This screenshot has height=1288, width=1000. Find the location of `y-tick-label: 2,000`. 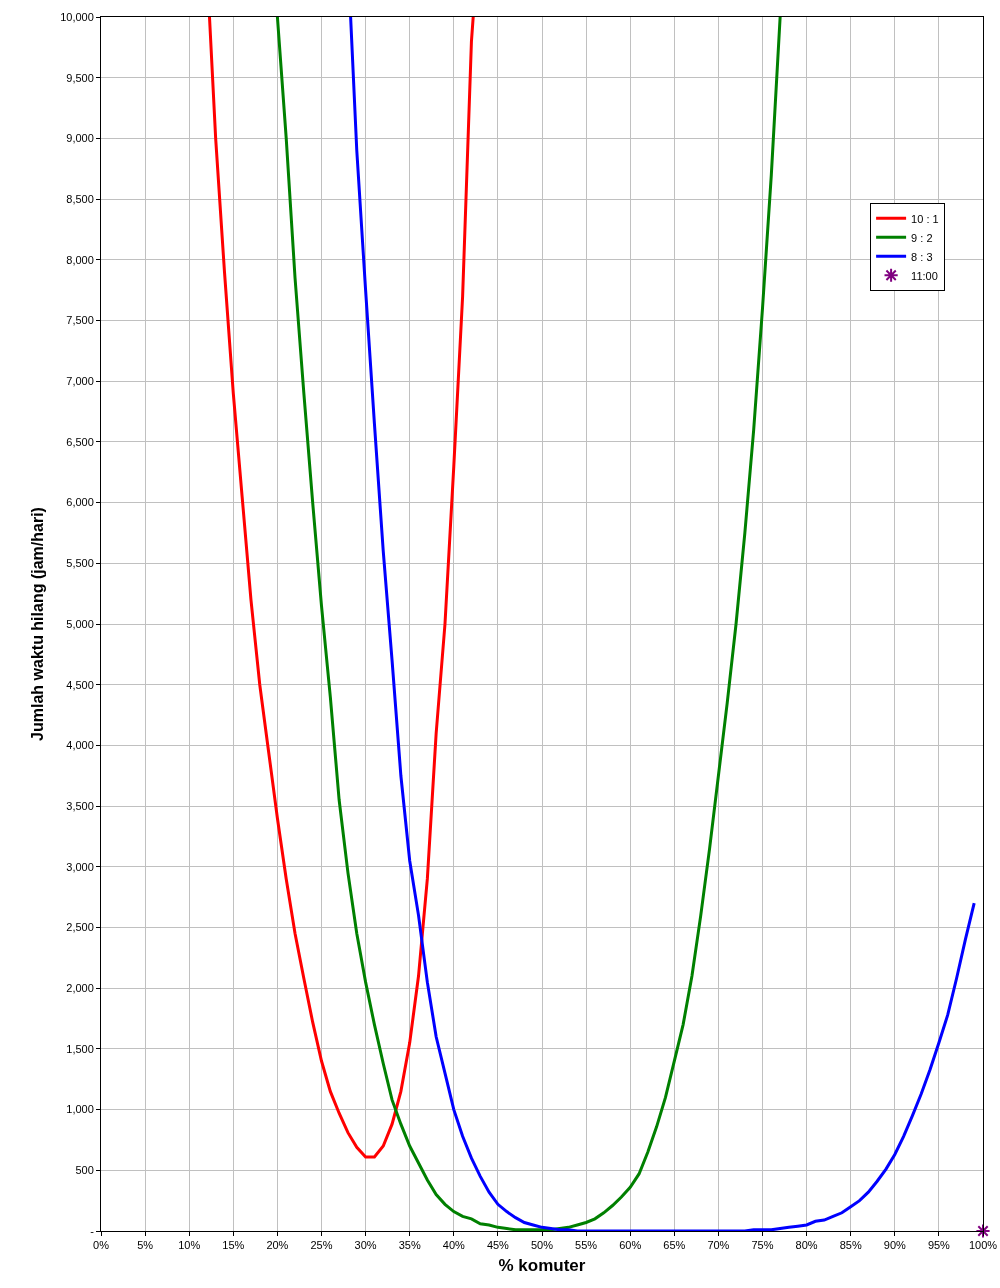

y-tick-label: 2,000 is located at coordinates (80, 988).